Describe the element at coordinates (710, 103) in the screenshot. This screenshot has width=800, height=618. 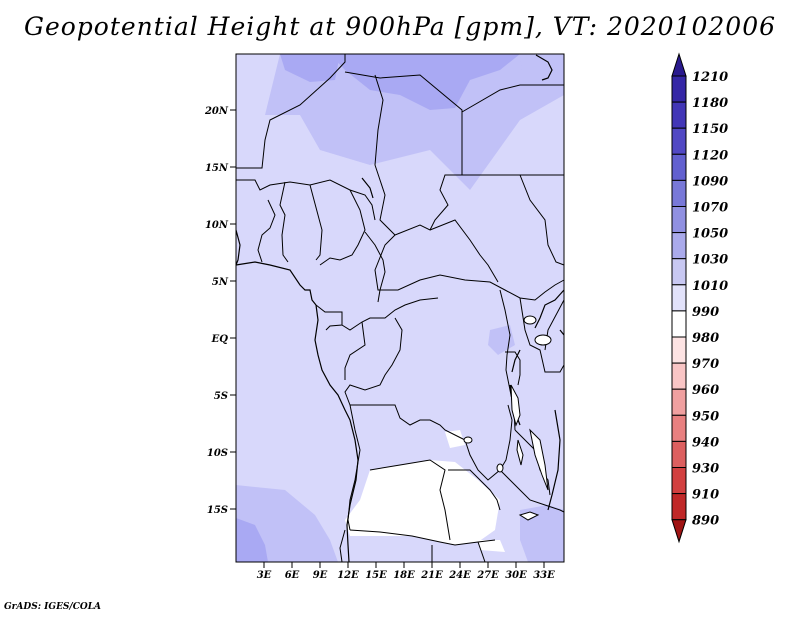
I see `colorbar-label: 1180` at that location.